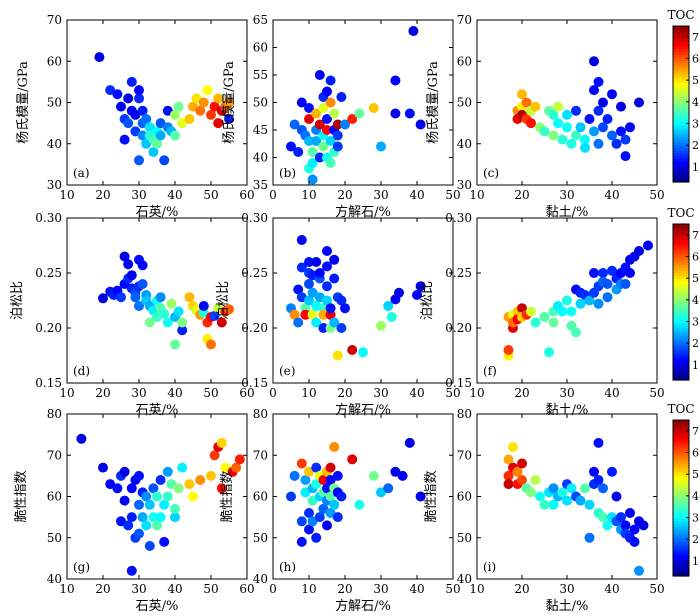 This screenshot has width=700, height=616. I want to click on colorbar-tick-label: 3, so click(695, 518).